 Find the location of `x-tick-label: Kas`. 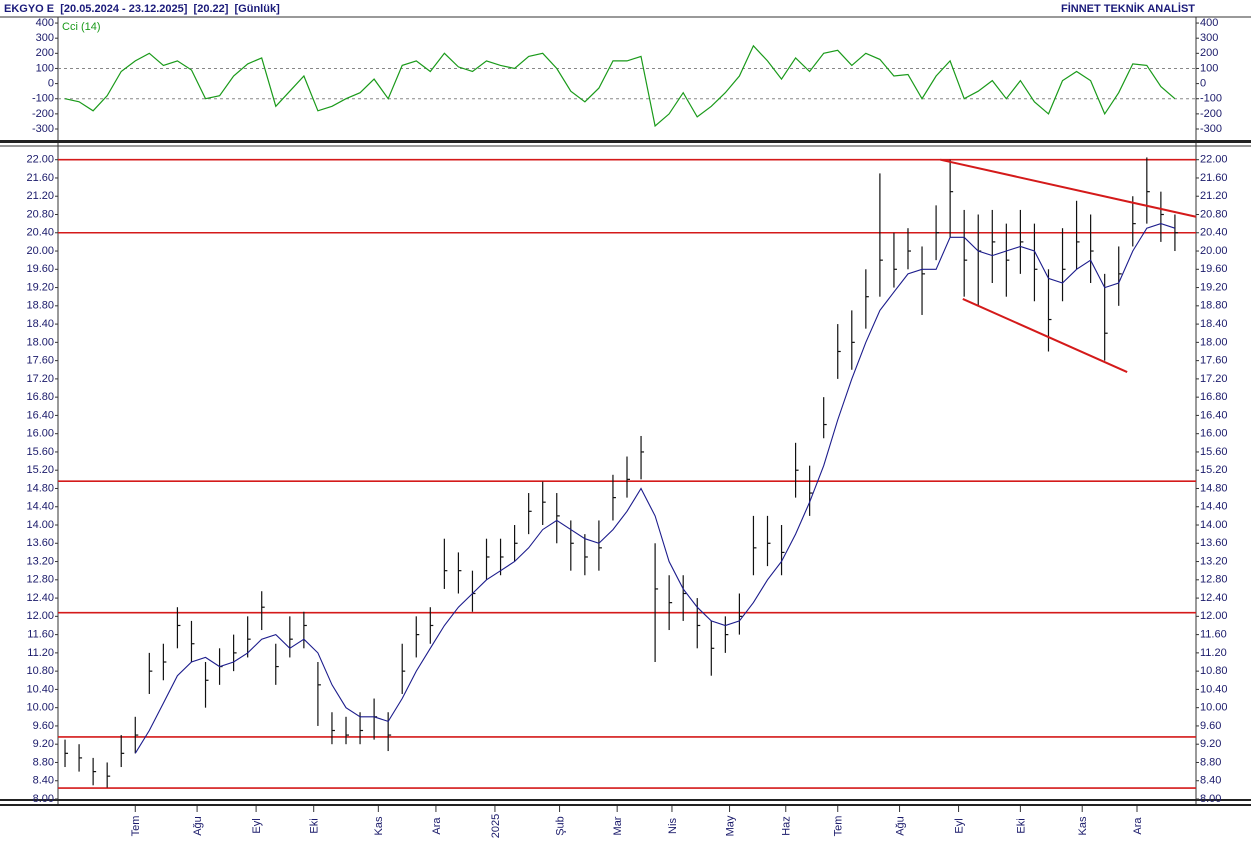

x-tick-label: Kas is located at coordinates (379, 825).